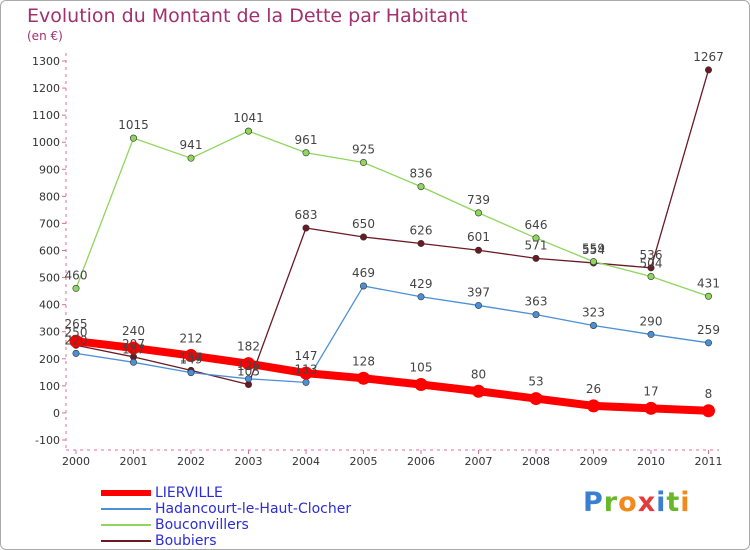  I want to click on data-label: 126, so click(248, 366).